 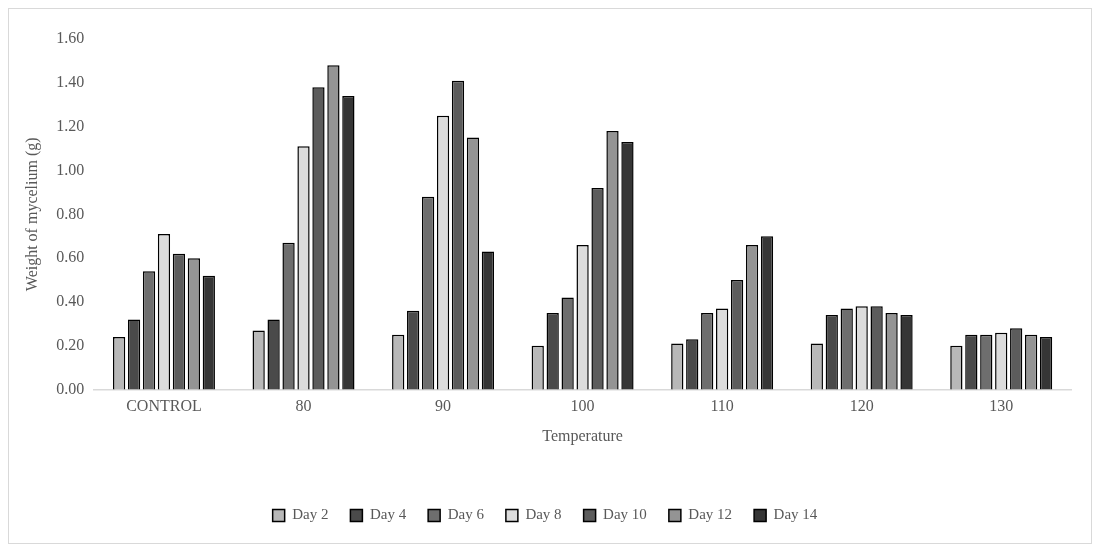 What do you see at coordinates (303, 406) in the screenshot?
I see `x-tick-label: 80` at bounding box center [303, 406].